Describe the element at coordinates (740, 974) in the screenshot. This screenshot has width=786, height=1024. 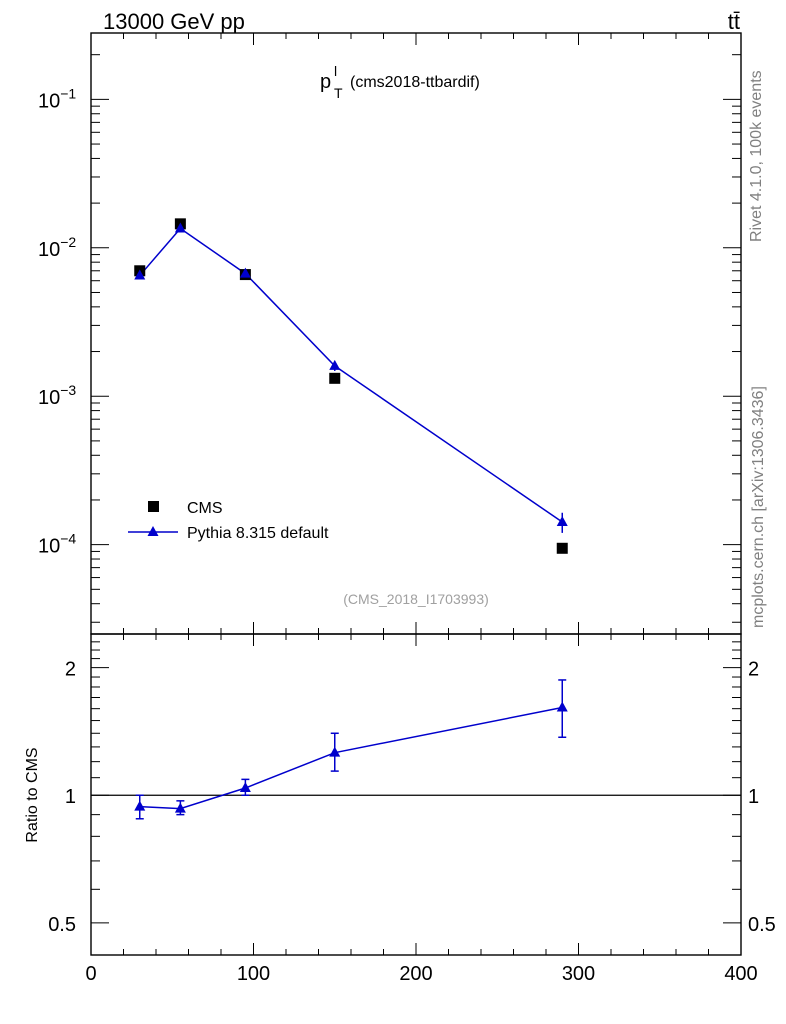
I see `x-tick-label: 400` at that location.